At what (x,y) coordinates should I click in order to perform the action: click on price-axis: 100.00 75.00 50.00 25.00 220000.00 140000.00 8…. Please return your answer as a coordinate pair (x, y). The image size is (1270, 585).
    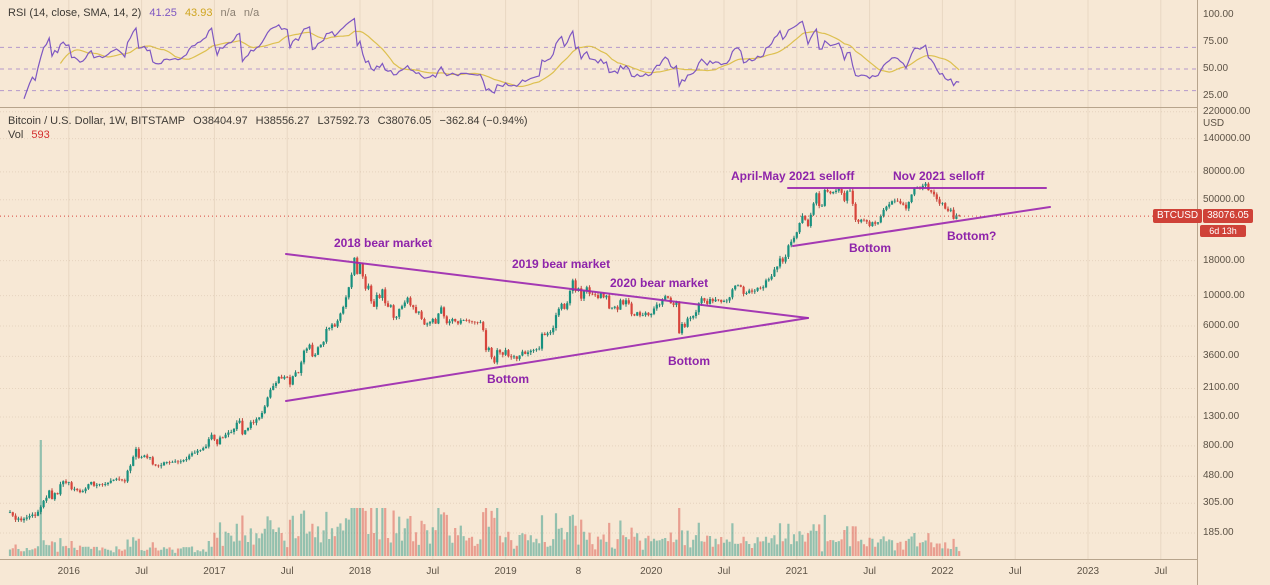
    Looking at the image, I should click on (1233, 292).